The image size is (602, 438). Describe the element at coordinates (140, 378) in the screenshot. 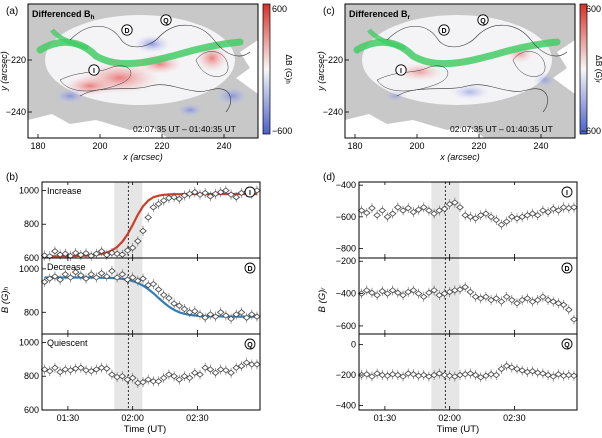

I see `subplot-b-3: 600 800 1000 01:30 02:00 02:30 Quiescent Q` at that location.